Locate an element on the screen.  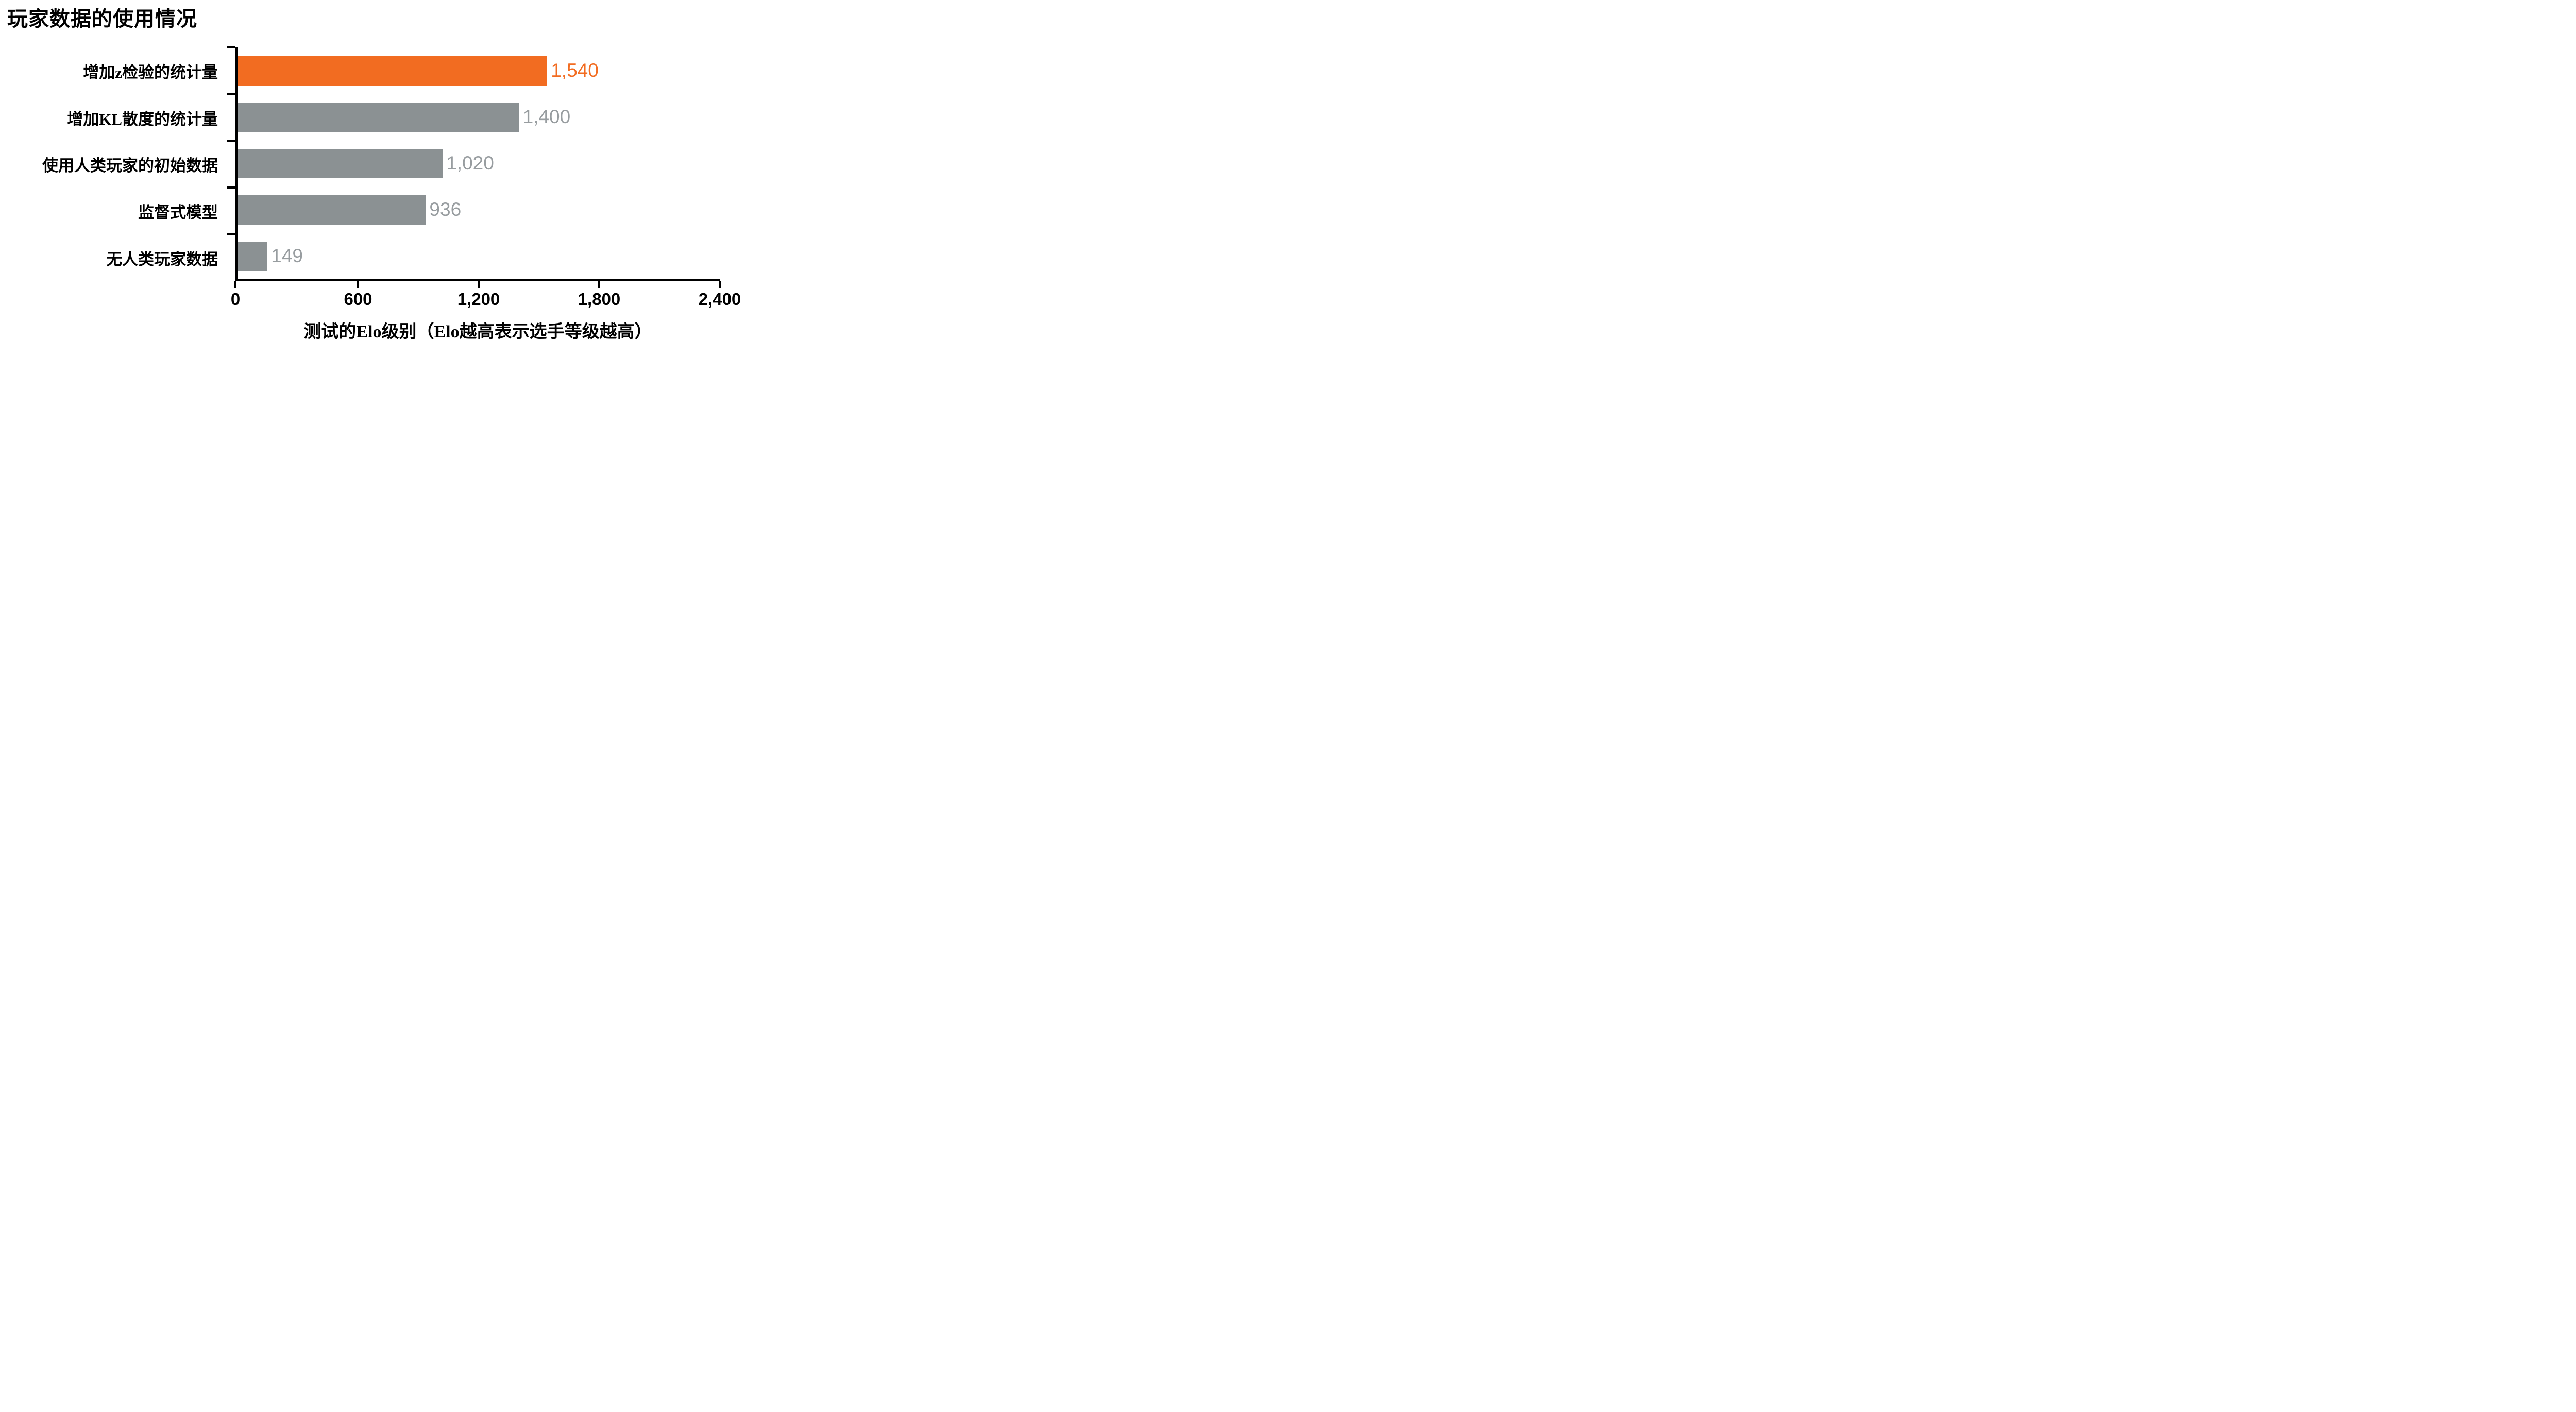
value-label: 936 is located at coordinates (445, 209).